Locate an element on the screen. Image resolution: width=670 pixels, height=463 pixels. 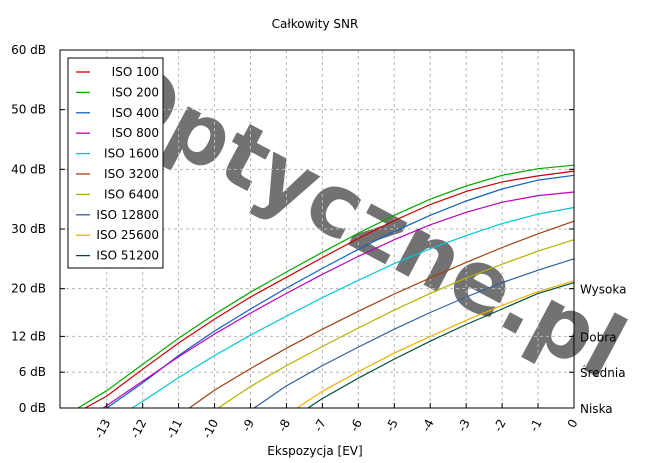
x-tick-label: -8 is located at coordinates (284, 425).